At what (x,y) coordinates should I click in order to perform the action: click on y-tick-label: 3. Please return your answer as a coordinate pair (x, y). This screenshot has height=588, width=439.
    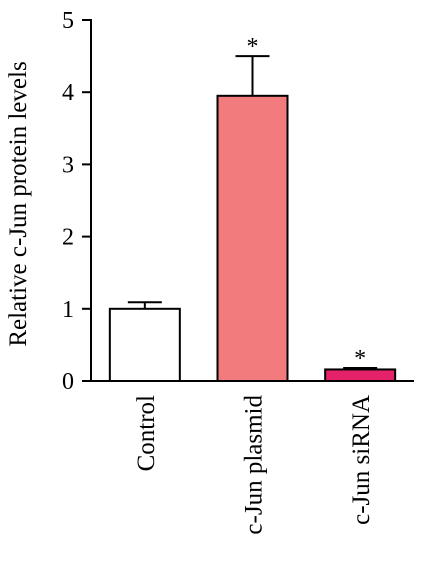
    Looking at the image, I should click on (68, 165).